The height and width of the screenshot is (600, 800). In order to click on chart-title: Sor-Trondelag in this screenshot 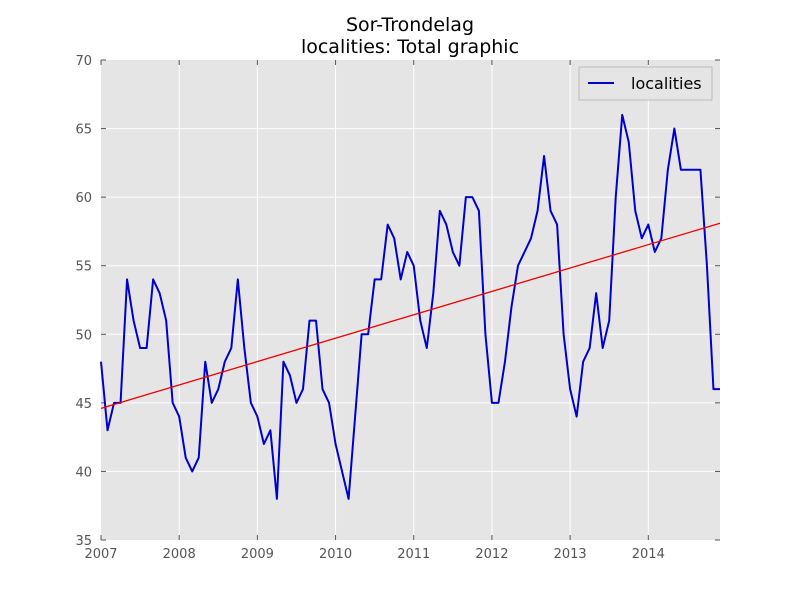, I will do `click(410, 25)`.